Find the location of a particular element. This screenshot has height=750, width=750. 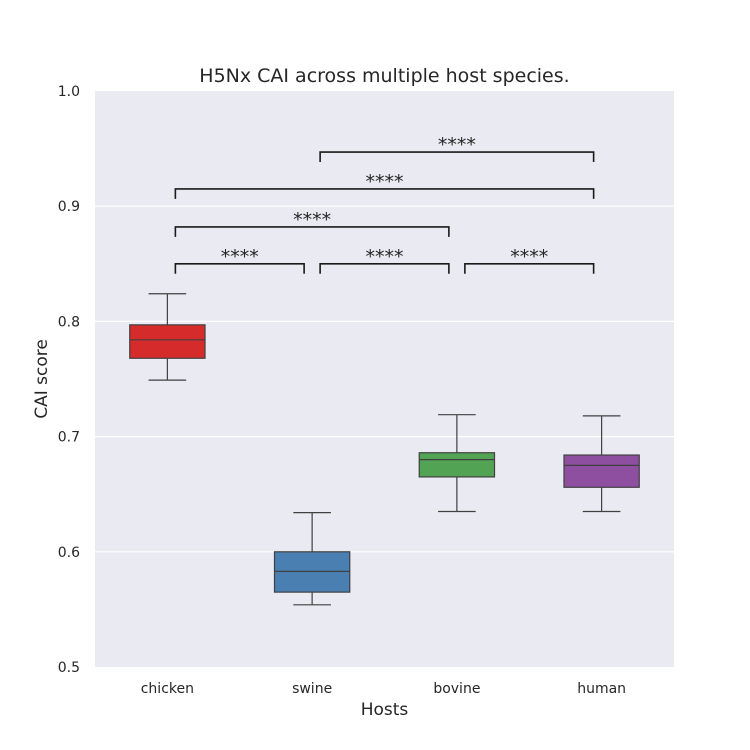

x-tick-label: bovine is located at coordinates (456, 689).